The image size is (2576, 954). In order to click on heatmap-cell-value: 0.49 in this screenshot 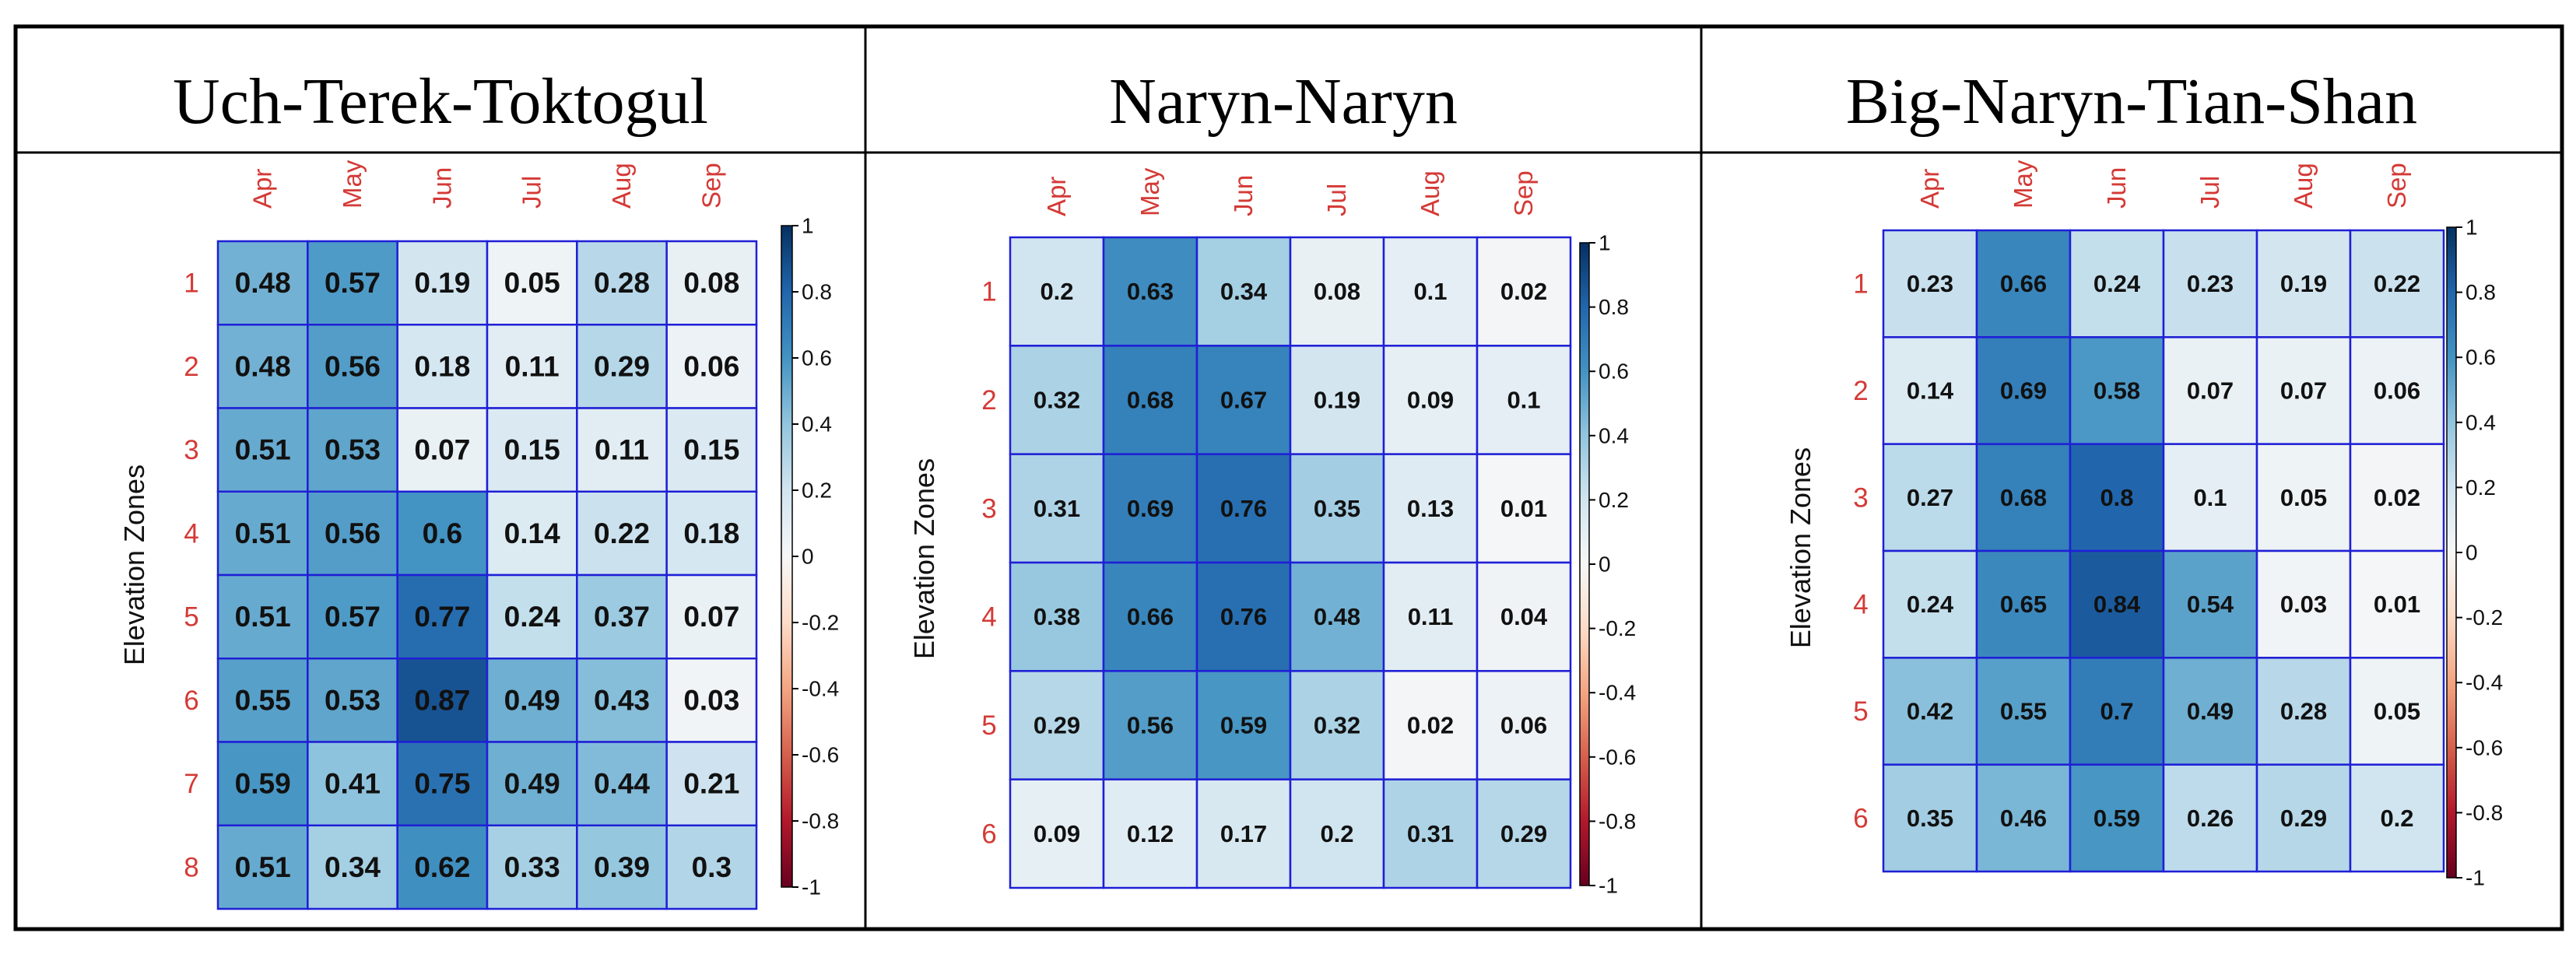, I will do `click(2210, 711)`.